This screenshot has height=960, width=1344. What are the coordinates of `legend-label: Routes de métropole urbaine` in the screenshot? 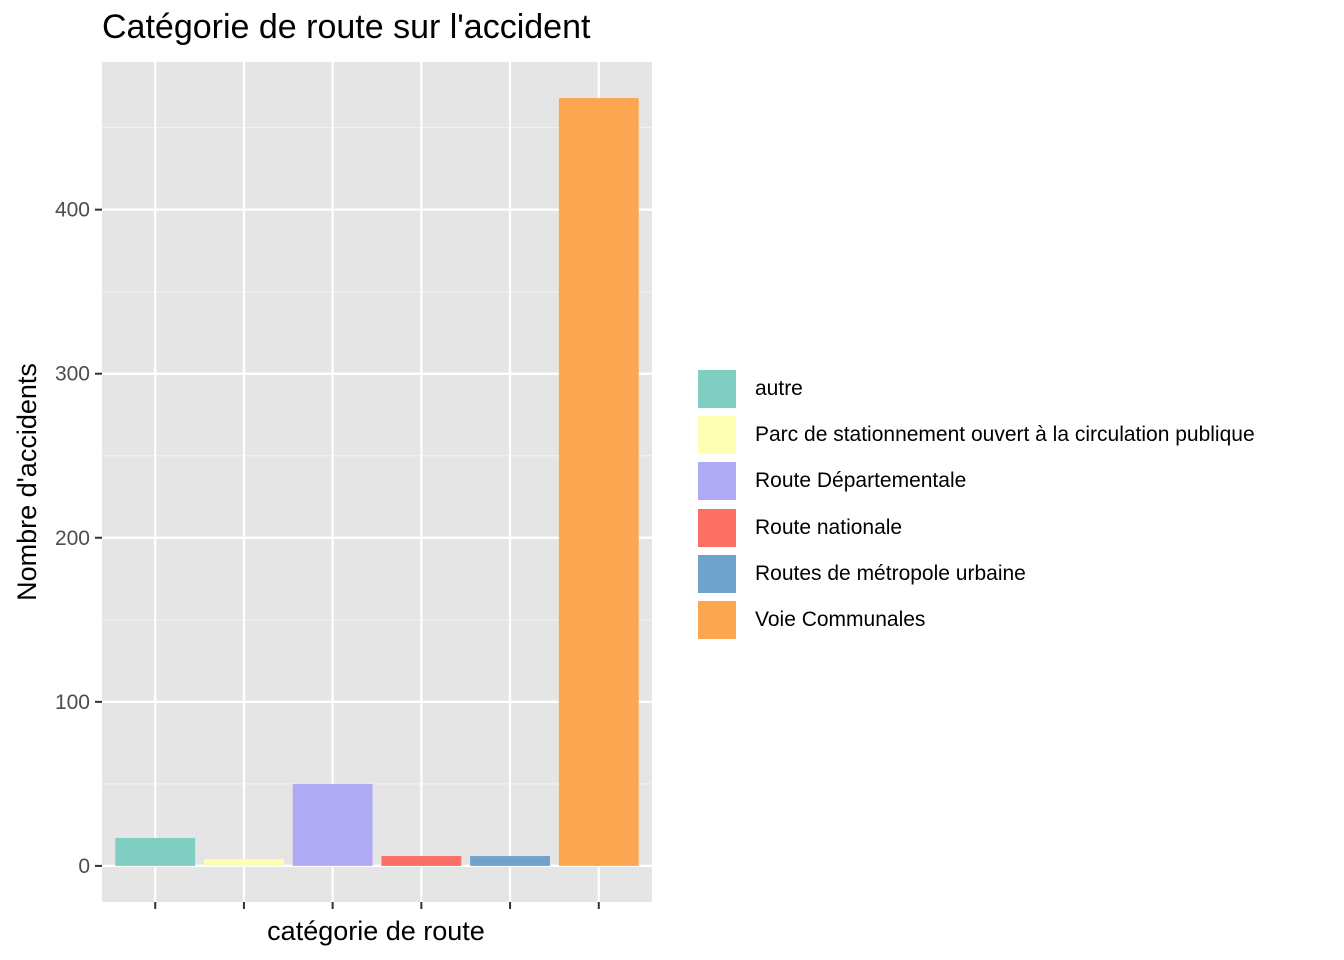 It's located at (890, 573).